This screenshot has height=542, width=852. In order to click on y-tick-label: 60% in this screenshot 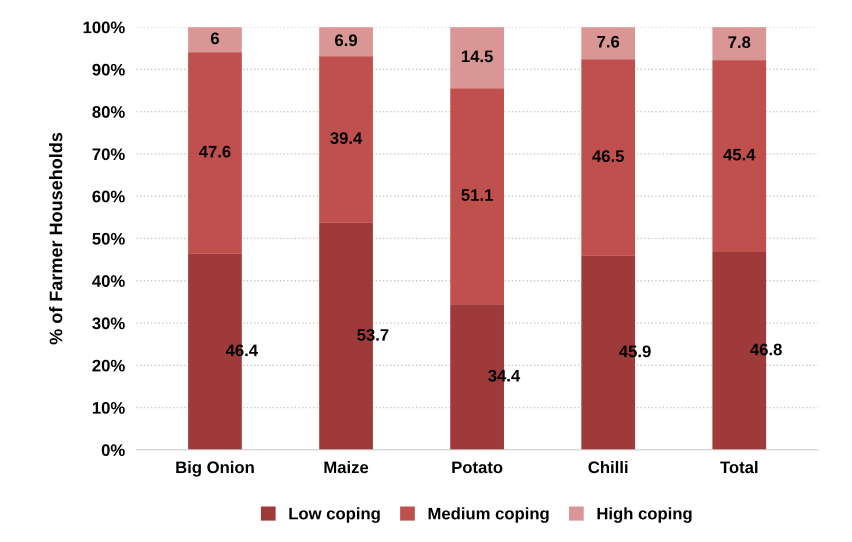, I will do `click(108, 196)`.